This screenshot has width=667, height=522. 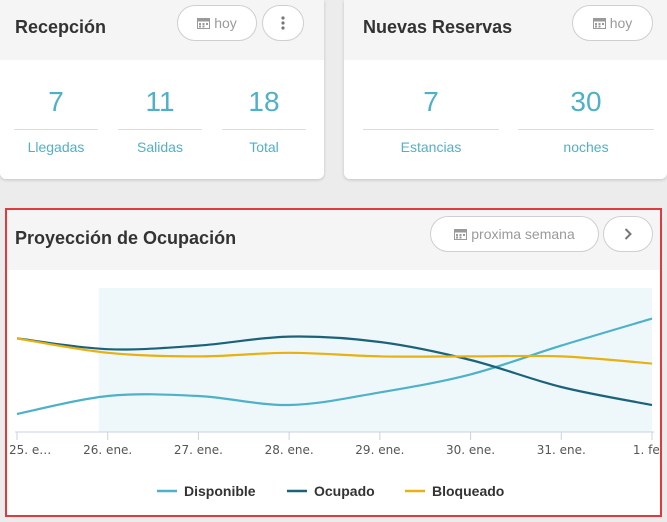 What do you see at coordinates (56, 121) in the screenshot?
I see `stat-arrivals: 7 Llegadas` at bounding box center [56, 121].